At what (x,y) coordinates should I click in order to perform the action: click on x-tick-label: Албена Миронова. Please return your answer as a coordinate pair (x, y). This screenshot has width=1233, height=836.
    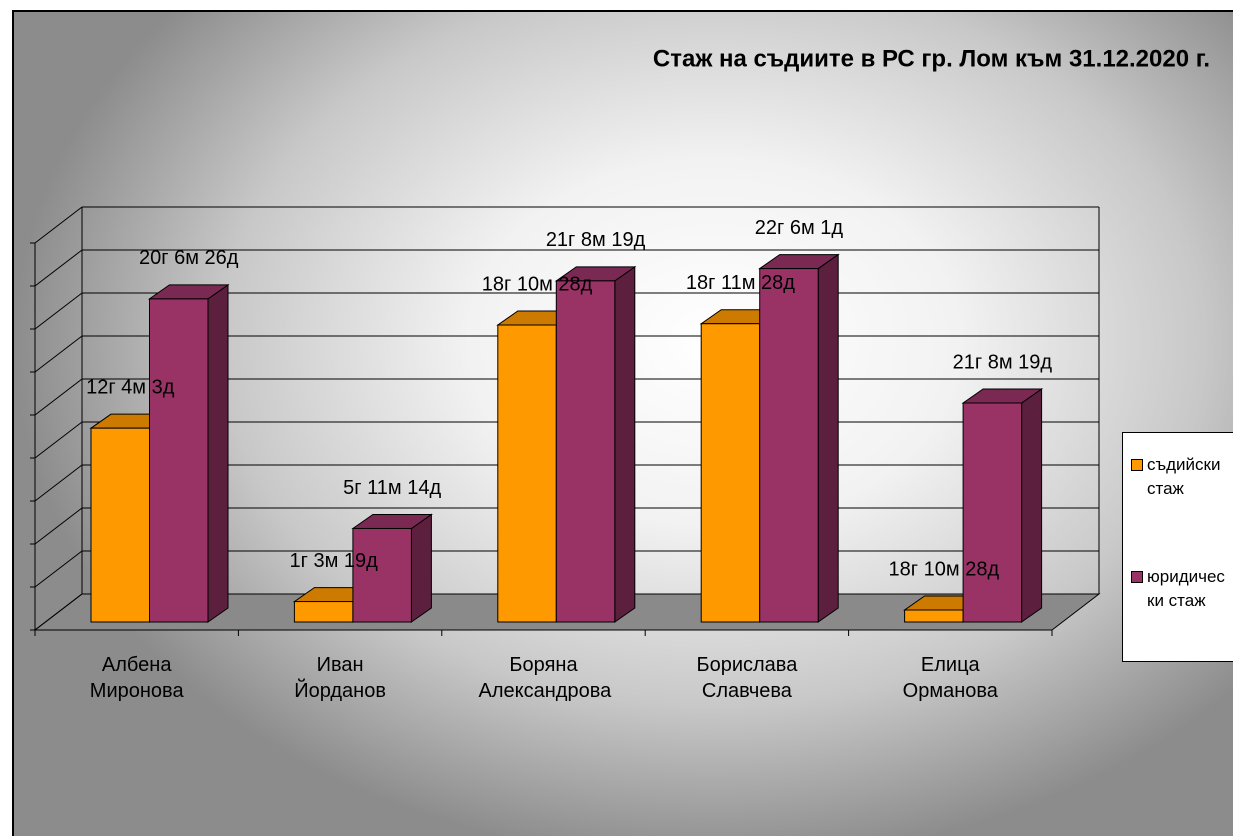
    Looking at the image, I should click on (136, 678).